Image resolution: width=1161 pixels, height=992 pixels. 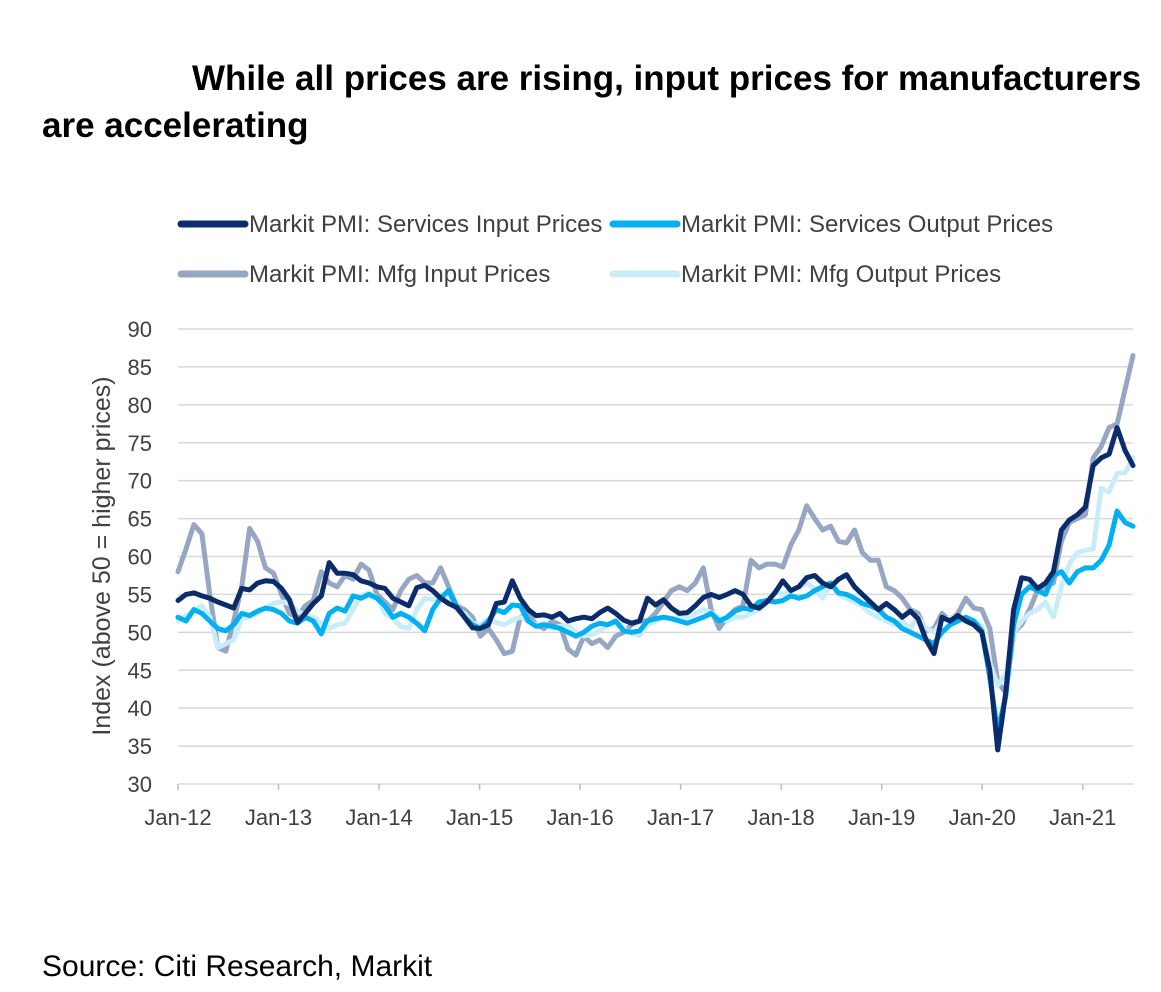 What do you see at coordinates (399, 274) in the screenshot?
I see `legend-label: Markit PMI: Mfg Input Prices` at bounding box center [399, 274].